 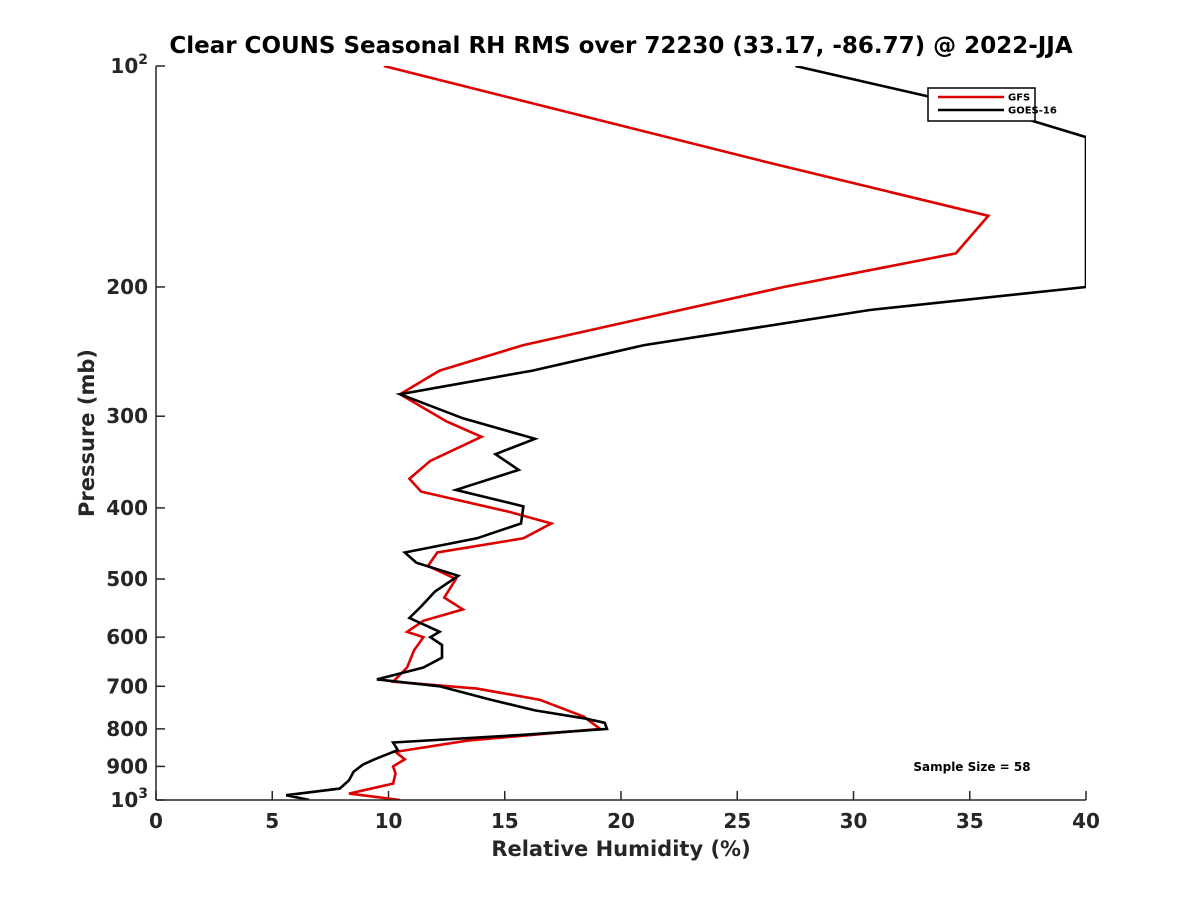 I want to click on y-tick-label: 500, so click(x=127, y=579).